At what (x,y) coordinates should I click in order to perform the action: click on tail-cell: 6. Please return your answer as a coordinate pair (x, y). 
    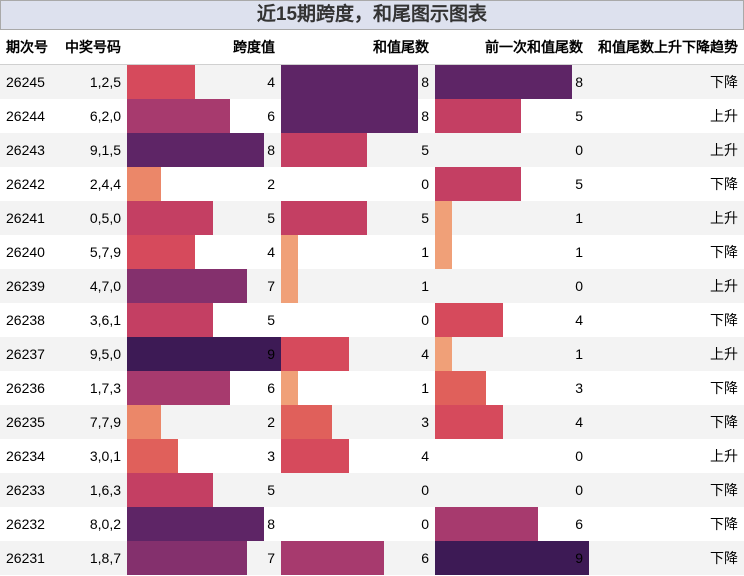
    Looking at the image, I should click on (358, 558).